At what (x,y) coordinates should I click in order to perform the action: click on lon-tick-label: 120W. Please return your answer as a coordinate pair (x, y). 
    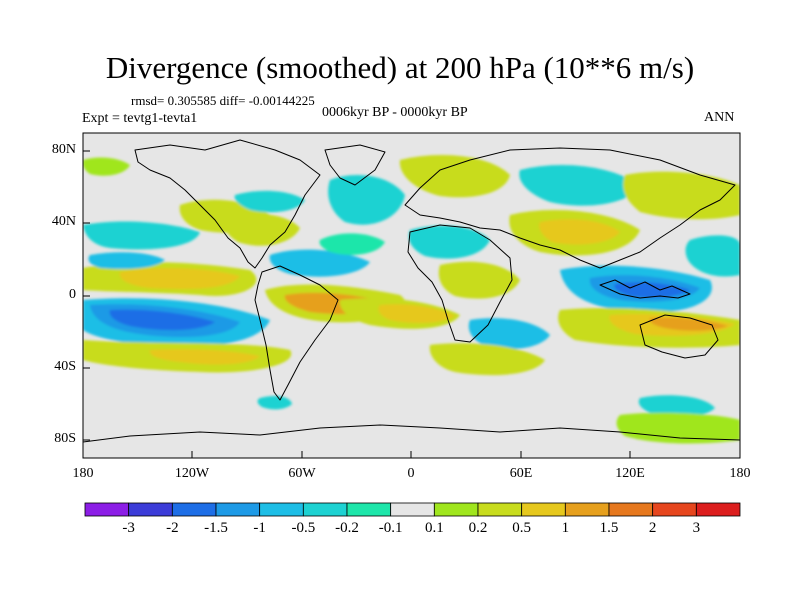
    Looking at the image, I should click on (192, 473).